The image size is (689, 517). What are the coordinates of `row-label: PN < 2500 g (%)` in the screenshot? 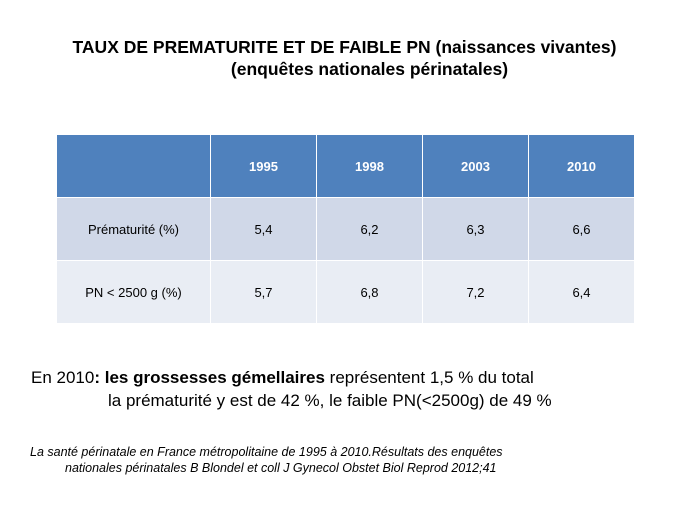 It's located at (133, 292).